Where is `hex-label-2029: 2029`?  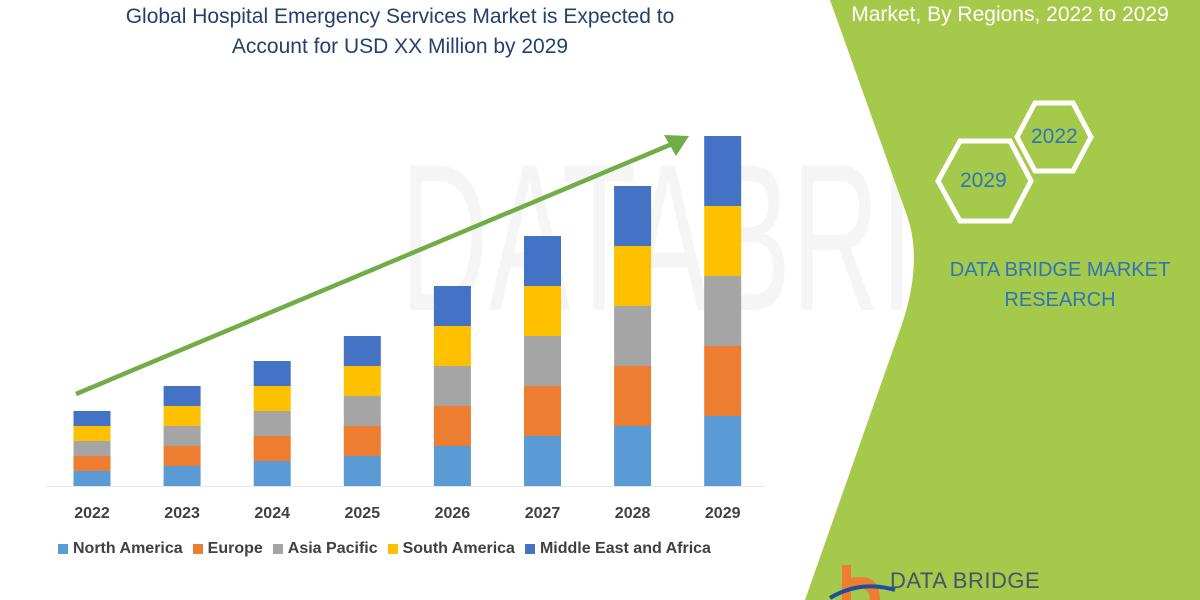 hex-label-2029: 2029 is located at coordinates (983, 180).